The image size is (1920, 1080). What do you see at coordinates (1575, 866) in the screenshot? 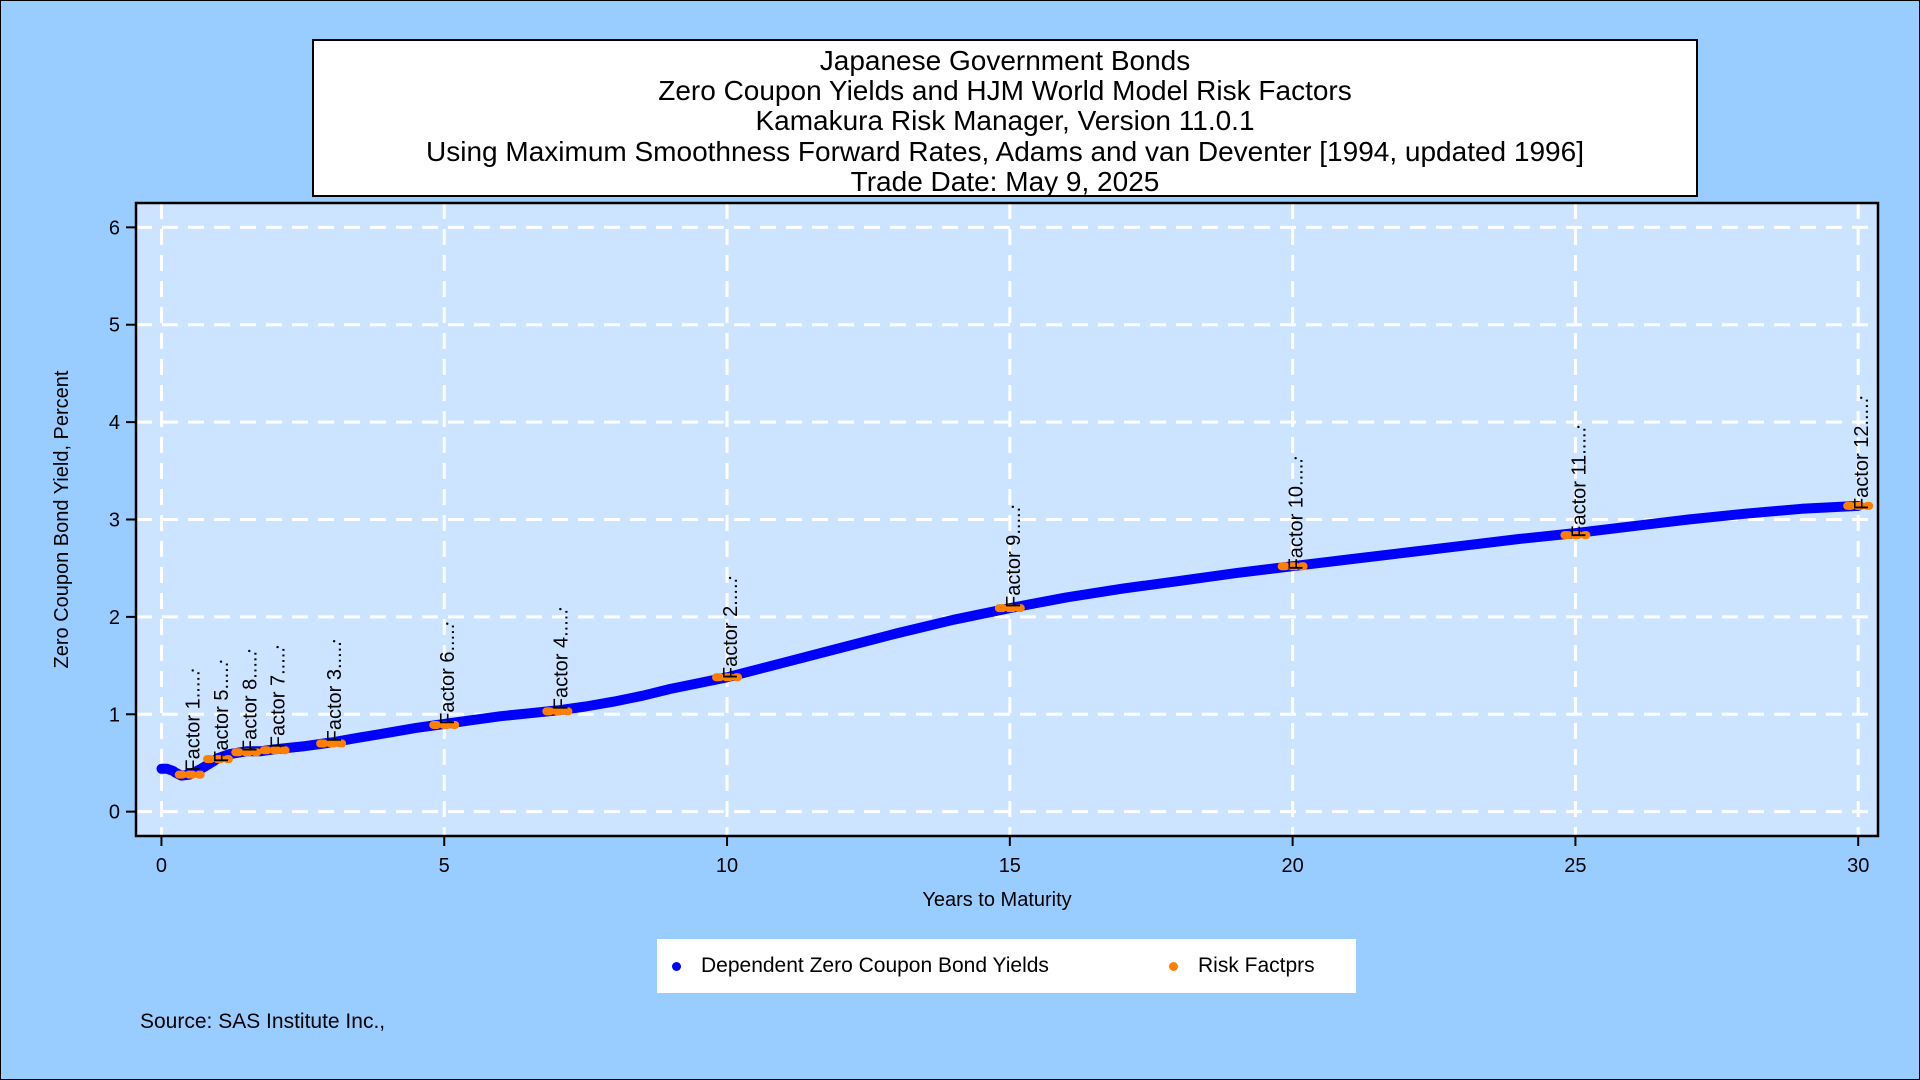
I see `x-tick-label: 25` at bounding box center [1575, 866].